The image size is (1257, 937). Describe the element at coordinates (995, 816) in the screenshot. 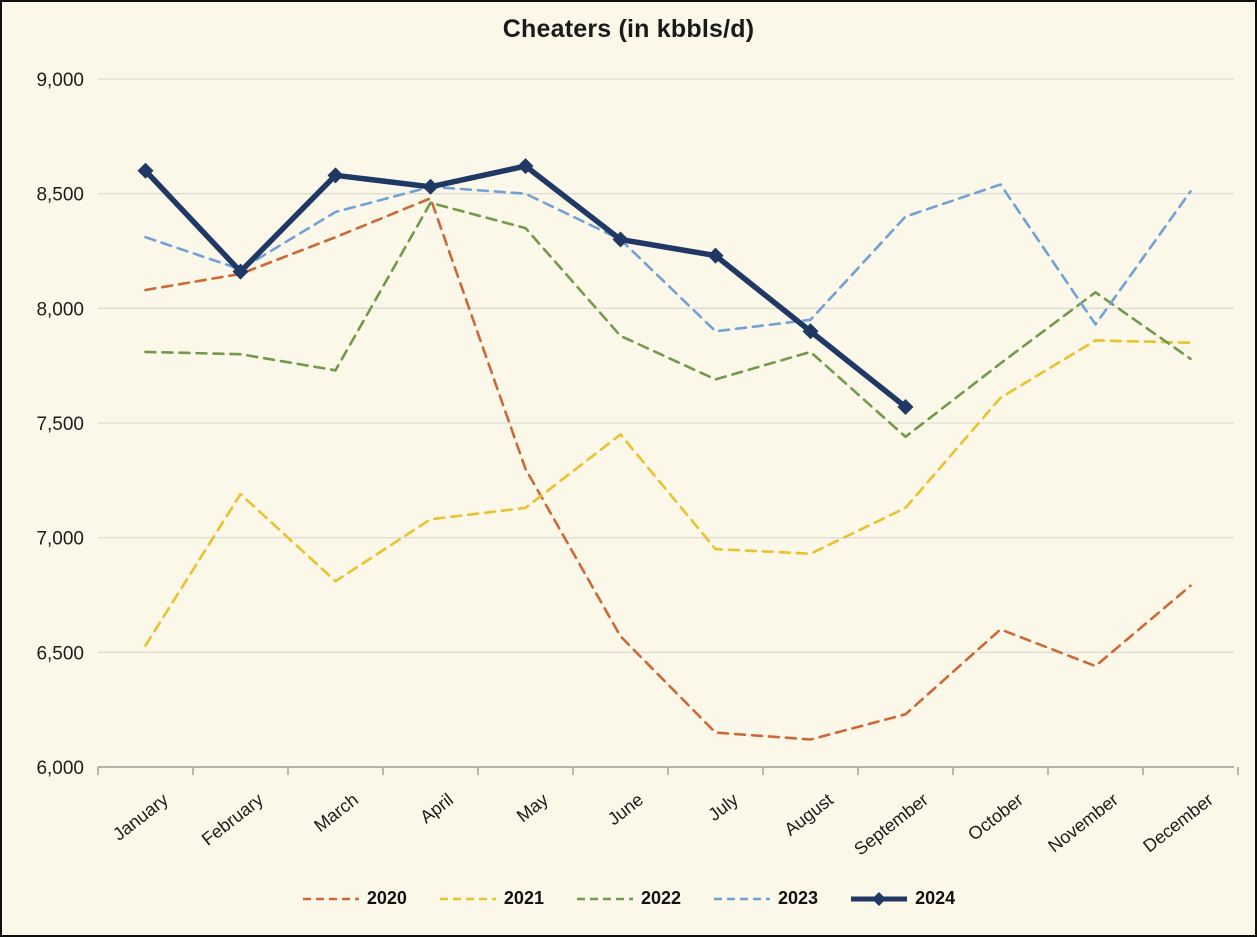

I see `x-axis-label: October` at that location.